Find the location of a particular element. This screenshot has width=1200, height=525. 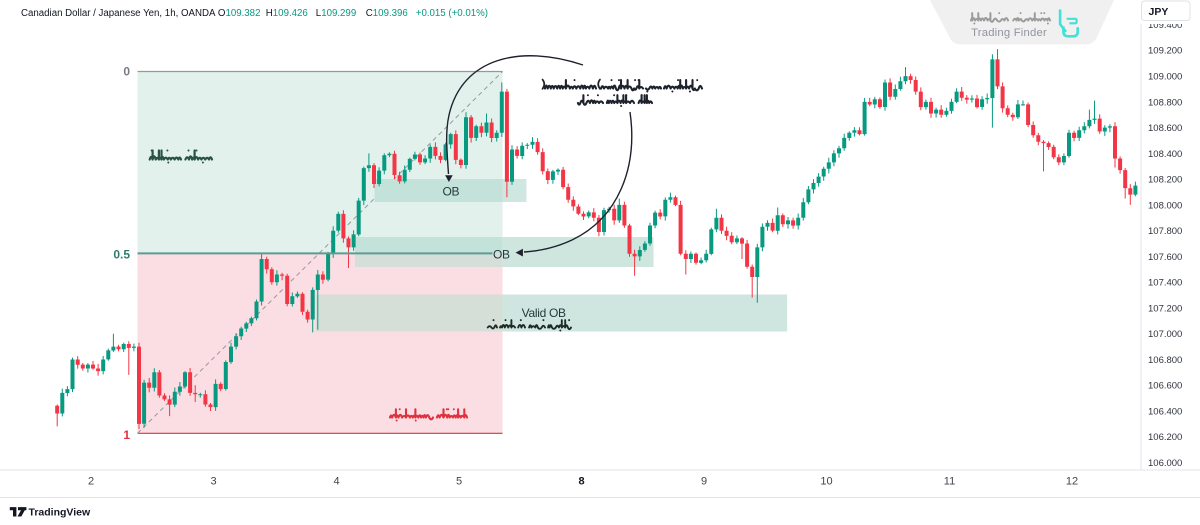

svg-text: Trading Finder is located at coordinates (1009, 33).